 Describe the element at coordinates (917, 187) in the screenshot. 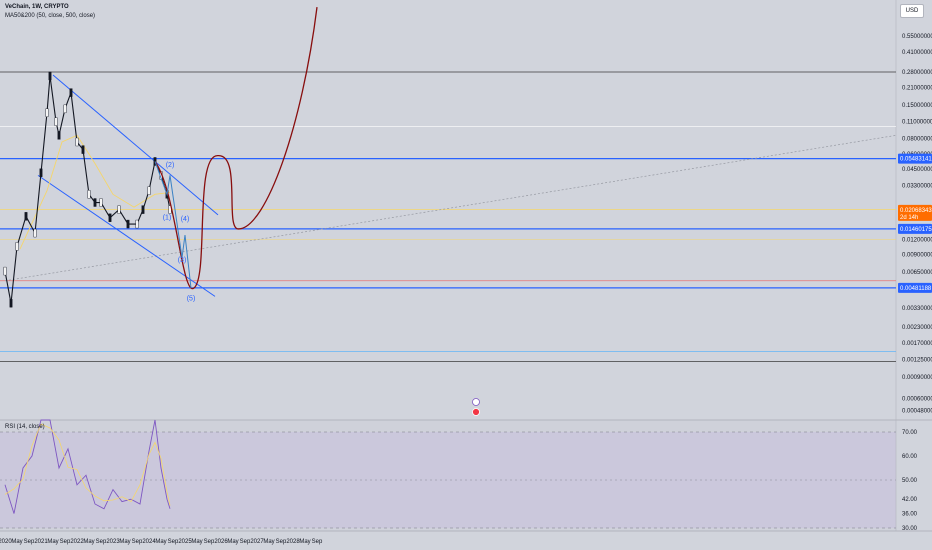

I see `y-tick-label: 0.03300000` at that location.